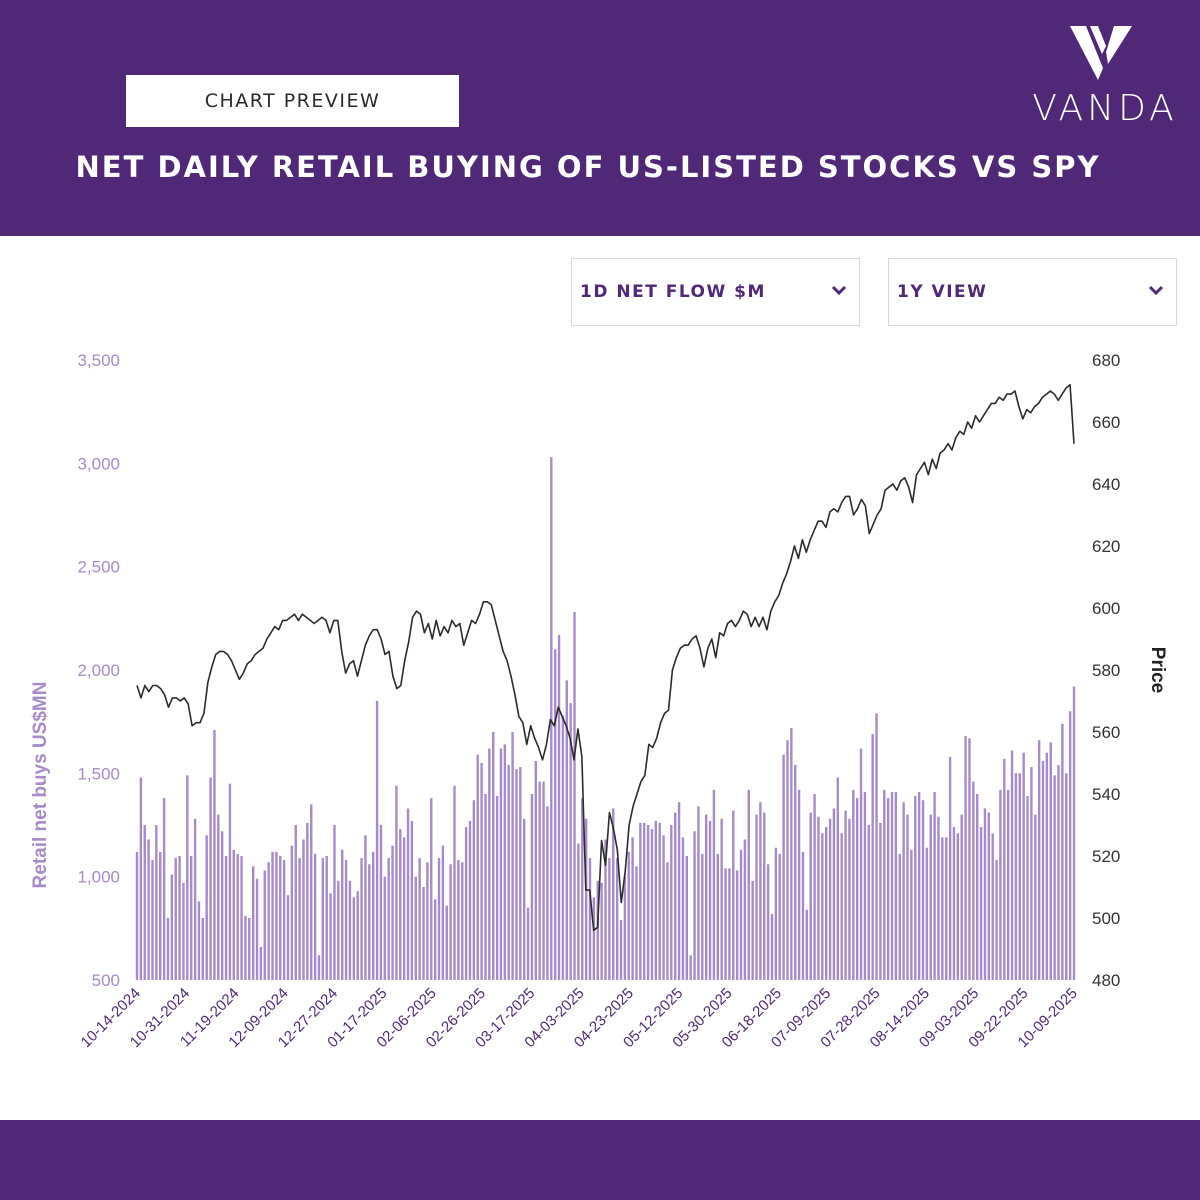 This screenshot has width=1200, height=1200. What do you see at coordinates (1106, 422) in the screenshot?
I see `right-tick-label: 660` at bounding box center [1106, 422].